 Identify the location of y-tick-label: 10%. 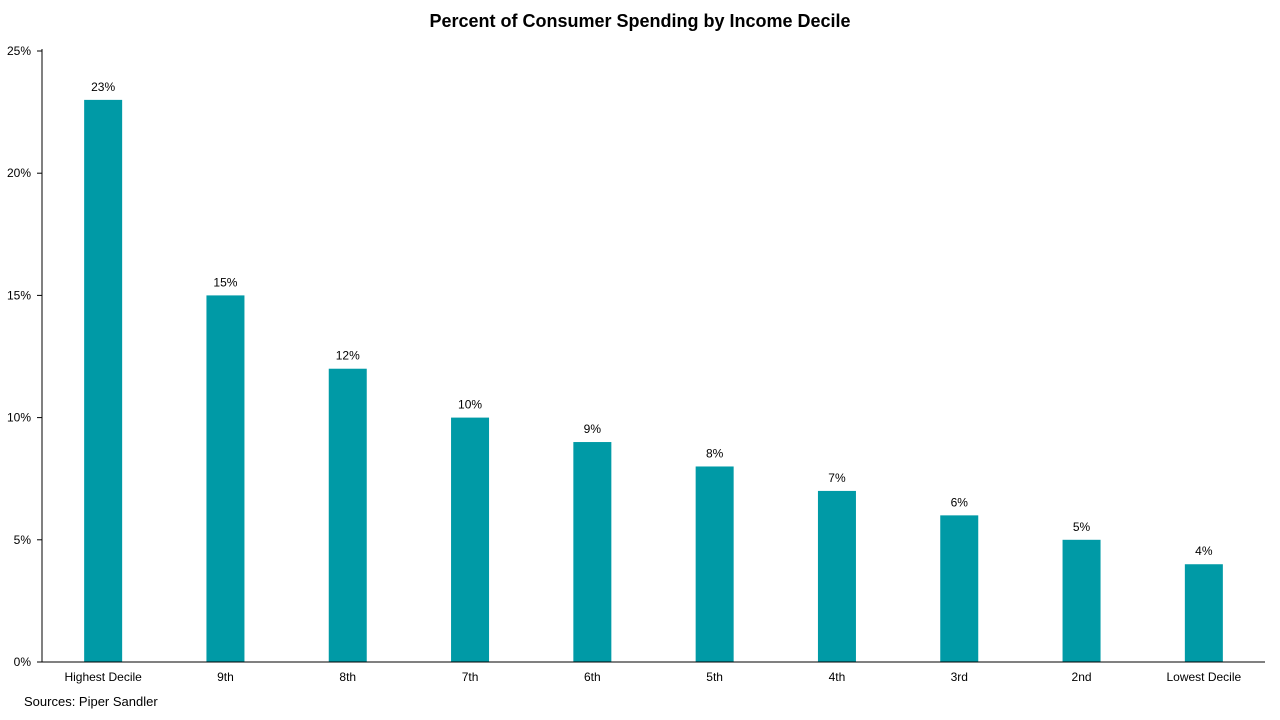
(19, 418).